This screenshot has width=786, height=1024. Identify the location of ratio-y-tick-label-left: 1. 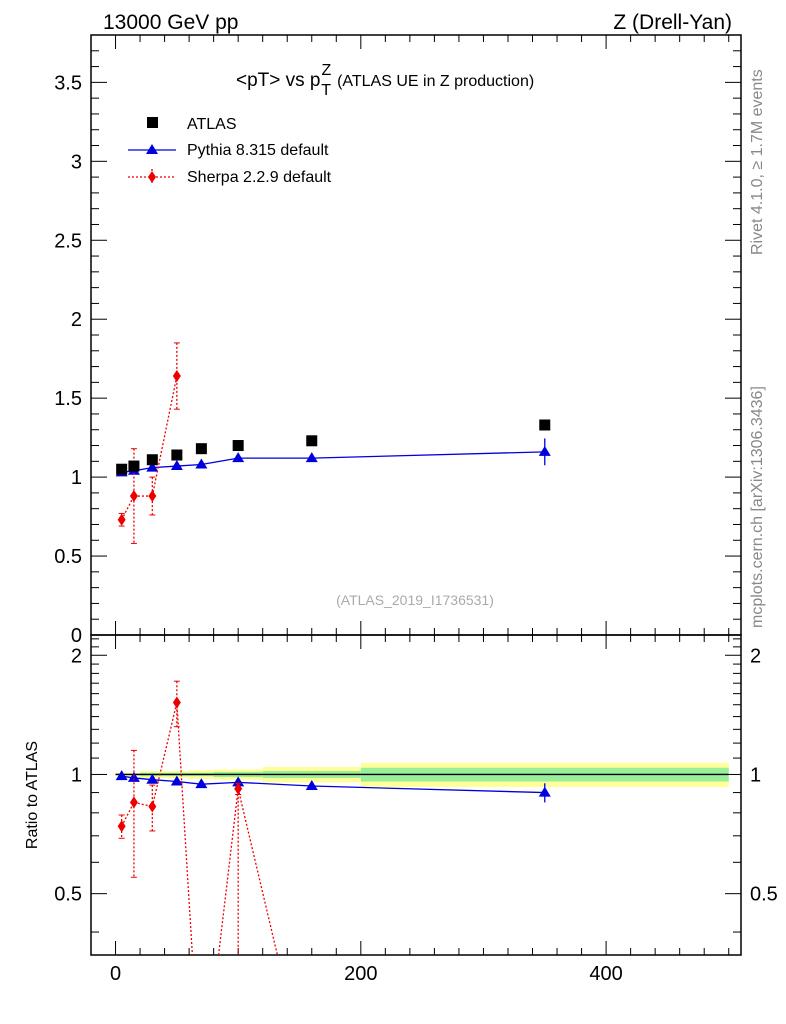
(76, 775).